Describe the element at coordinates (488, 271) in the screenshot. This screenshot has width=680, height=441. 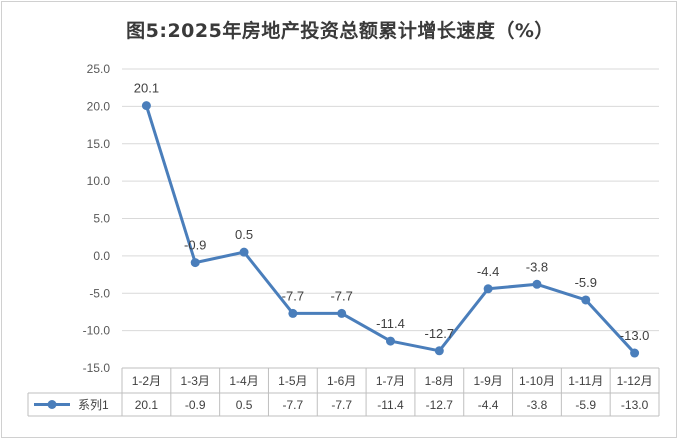
I see `data-label: -4.4` at that location.